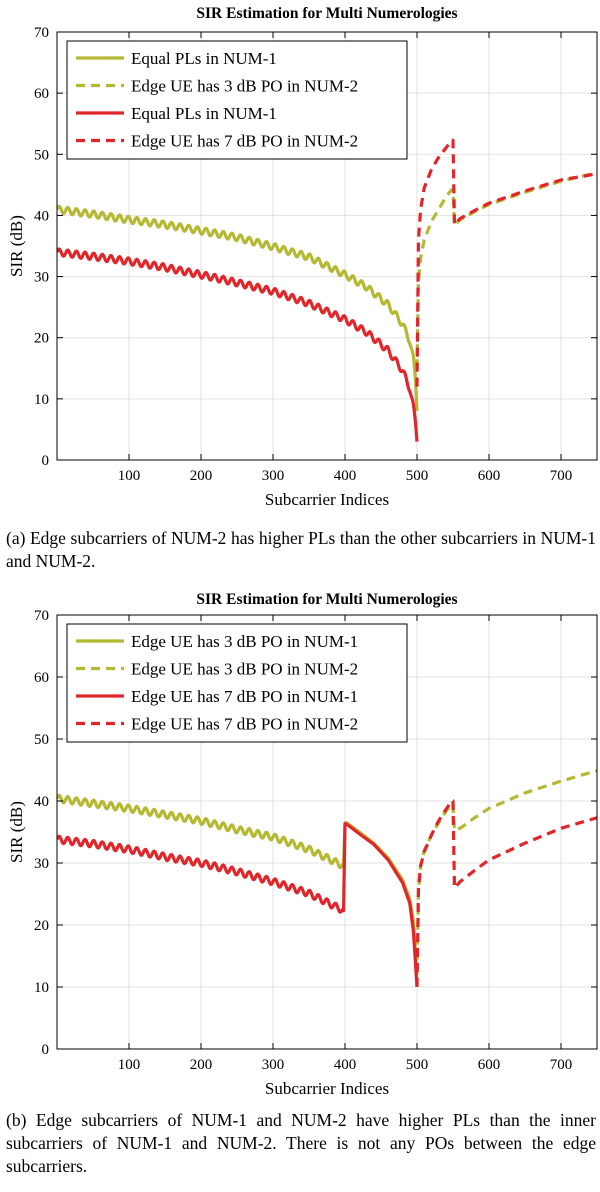 The image size is (600, 1192). Describe the element at coordinates (41, 802) in the screenshot. I see `chart-b-y-tick-label-4: 40` at that location.